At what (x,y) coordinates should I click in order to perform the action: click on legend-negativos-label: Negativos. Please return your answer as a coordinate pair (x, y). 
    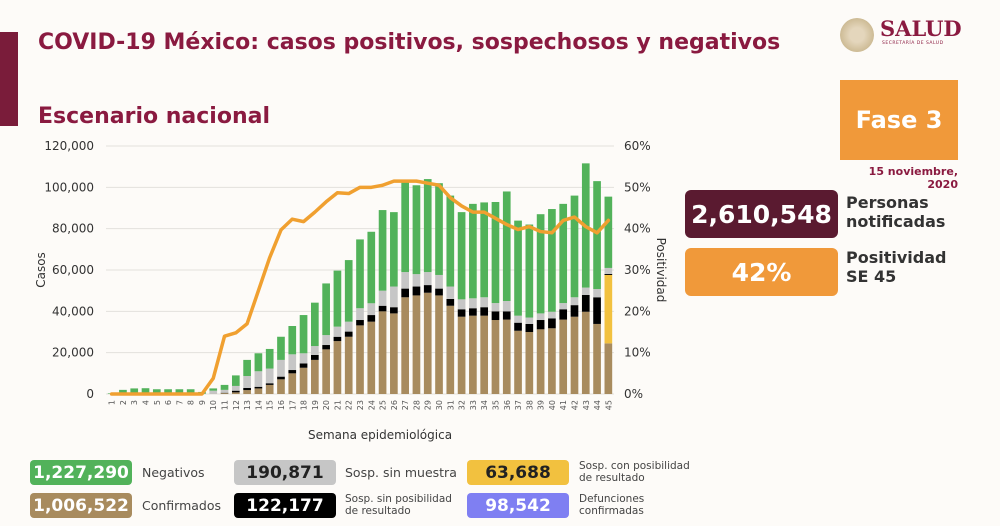
    Looking at the image, I should click on (173, 472).